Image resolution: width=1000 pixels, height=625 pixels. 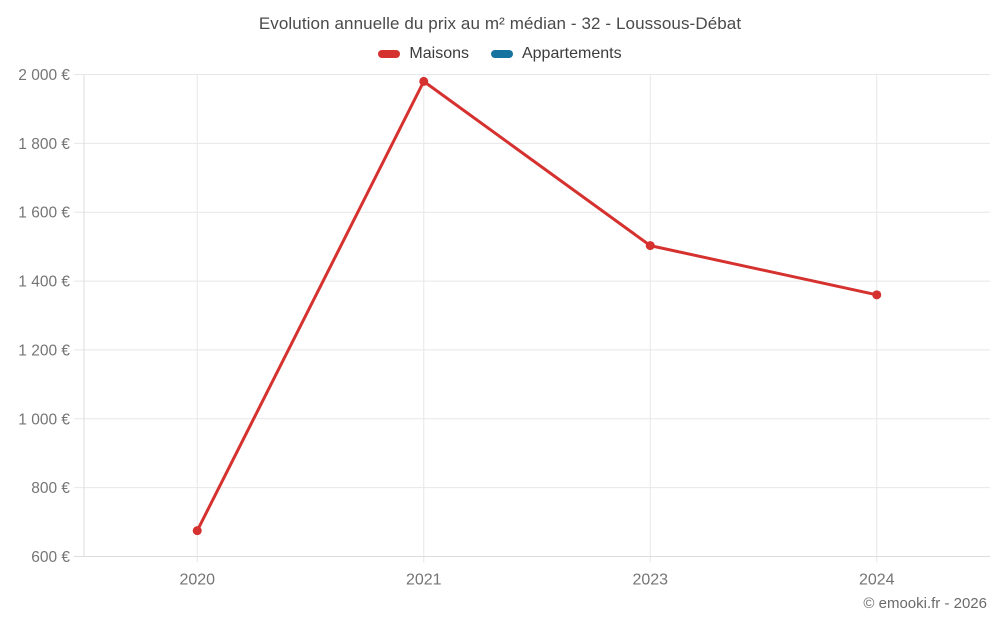 What do you see at coordinates (44, 144) in the screenshot?
I see `y-tick-label: 1 800 €` at bounding box center [44, 144].